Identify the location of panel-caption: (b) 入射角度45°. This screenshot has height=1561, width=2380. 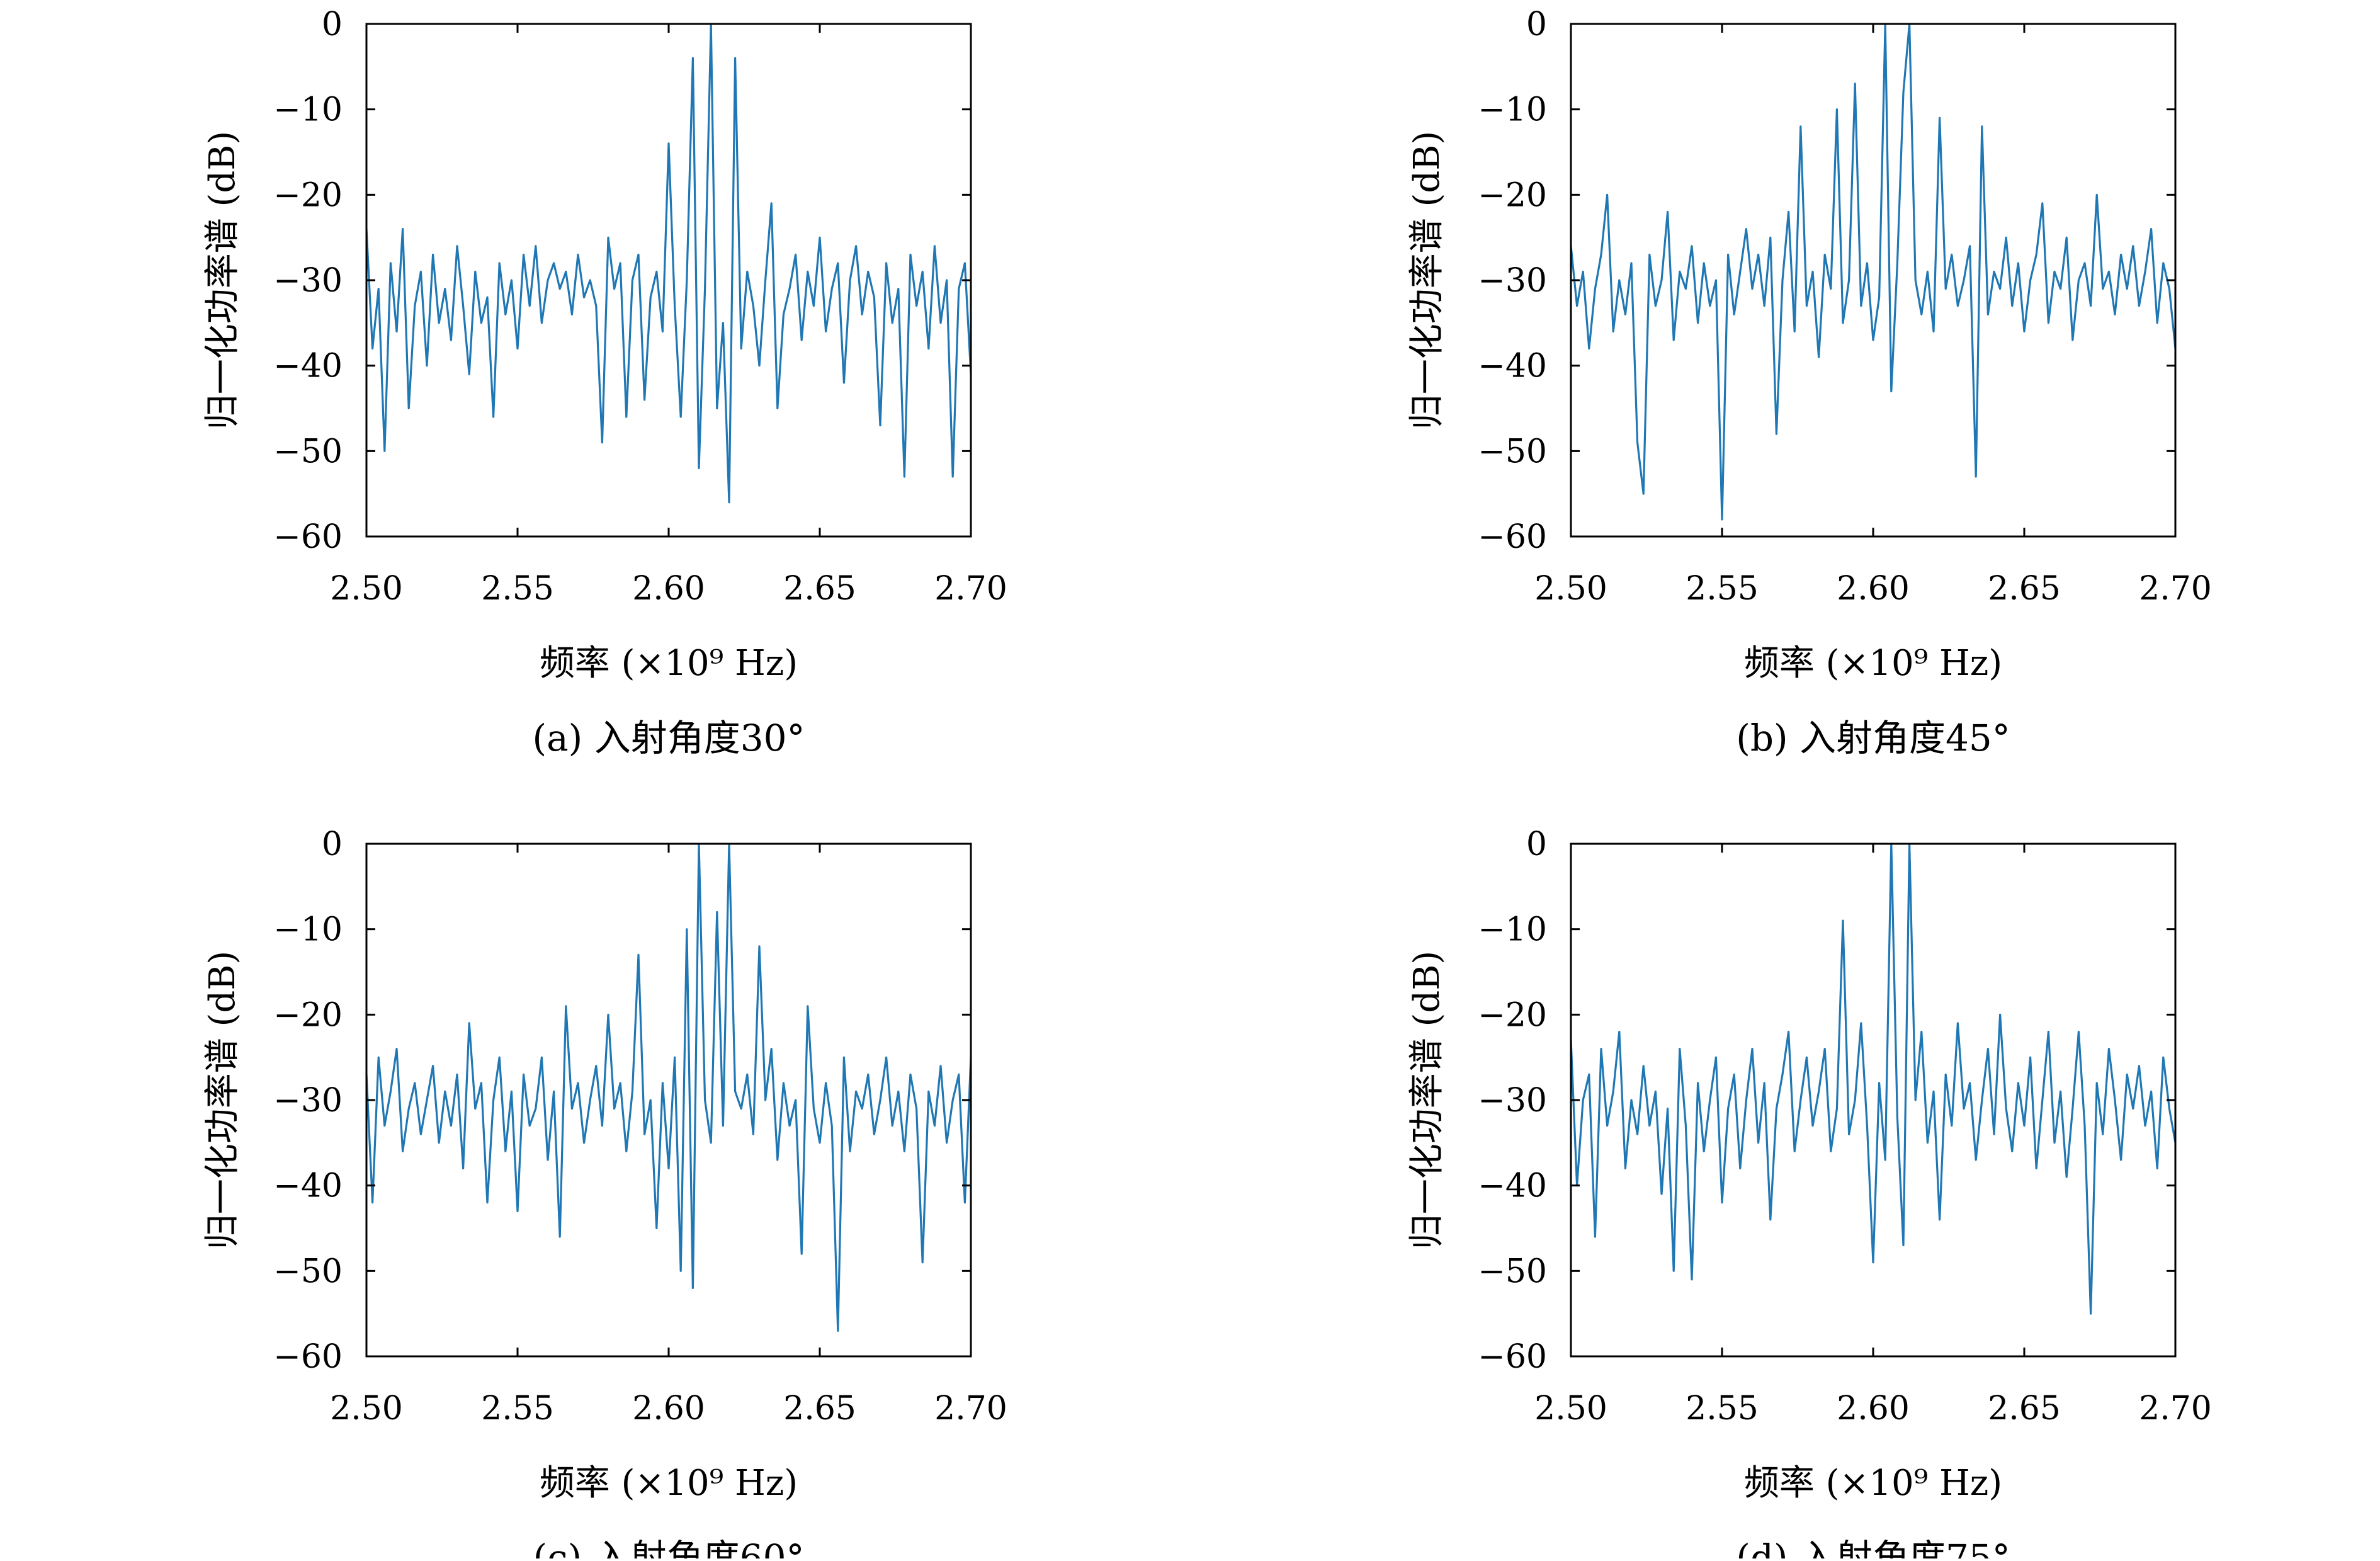
(1873, 738).